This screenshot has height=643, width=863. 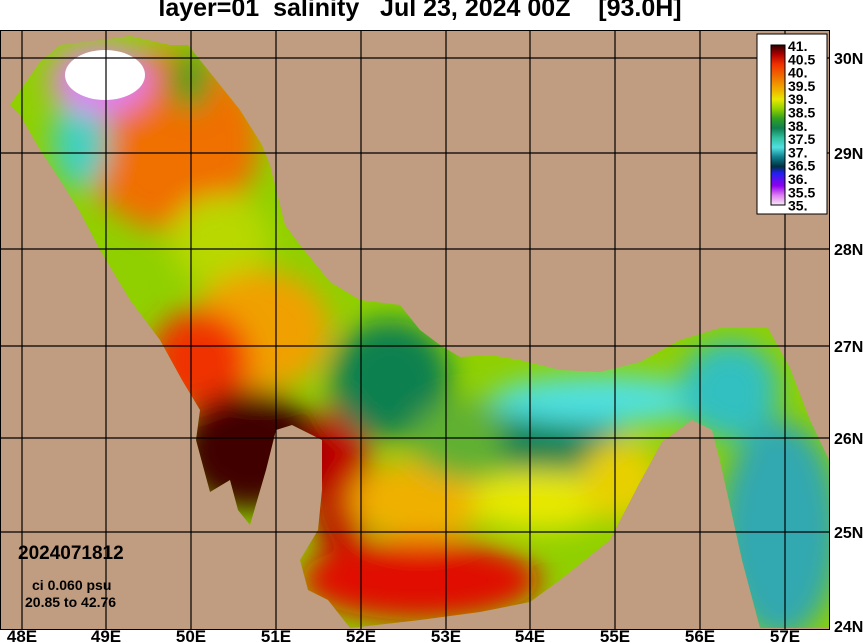 I want to click on colorbar-label: 40., so click(x=797, y=73).